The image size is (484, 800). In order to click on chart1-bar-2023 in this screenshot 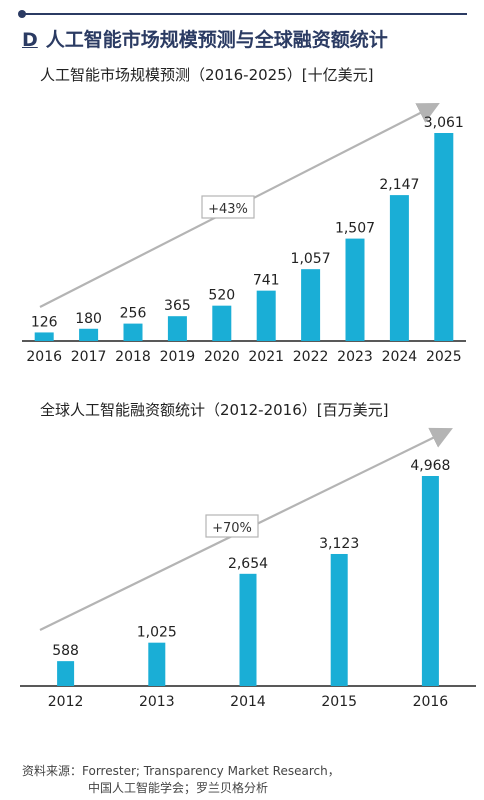, I will do `click(355, 289)`.